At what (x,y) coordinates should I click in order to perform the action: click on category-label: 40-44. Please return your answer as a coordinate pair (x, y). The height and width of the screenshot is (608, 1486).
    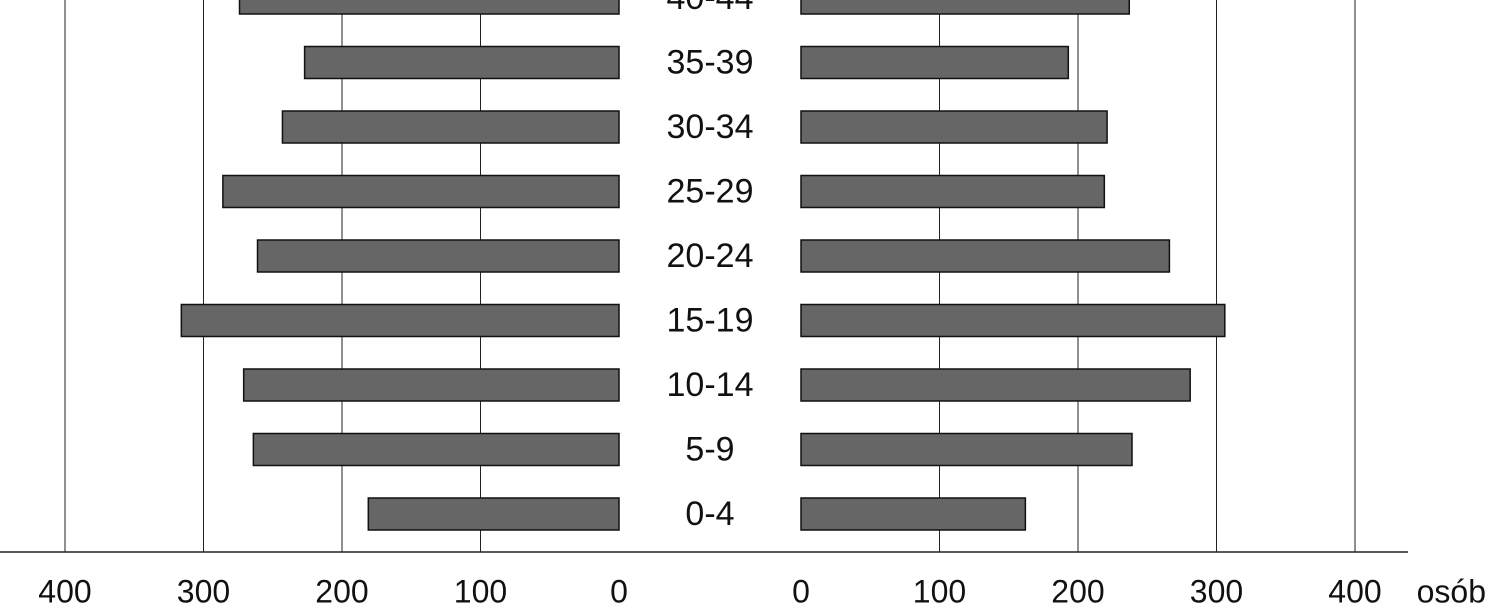
    Looking at the image, I should click on (710, 8).